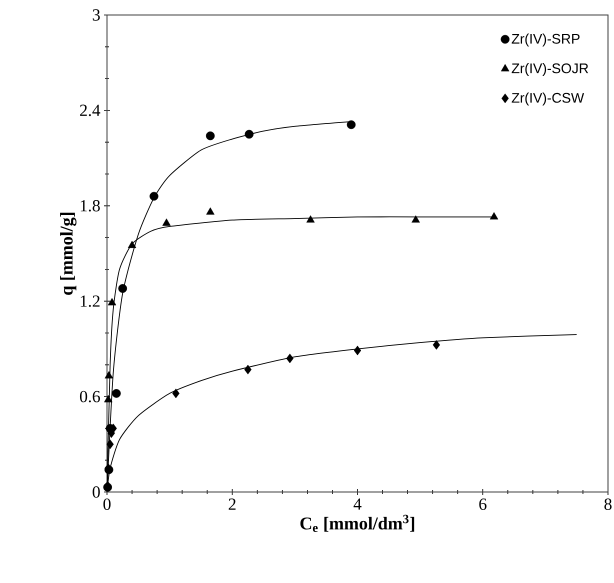 The height and width of the screenshot is (583, 614). What do you see at coordinates (232, 504) in the screenshot?
I see `x-tick-label: 2` at bounding box center [232, 504].